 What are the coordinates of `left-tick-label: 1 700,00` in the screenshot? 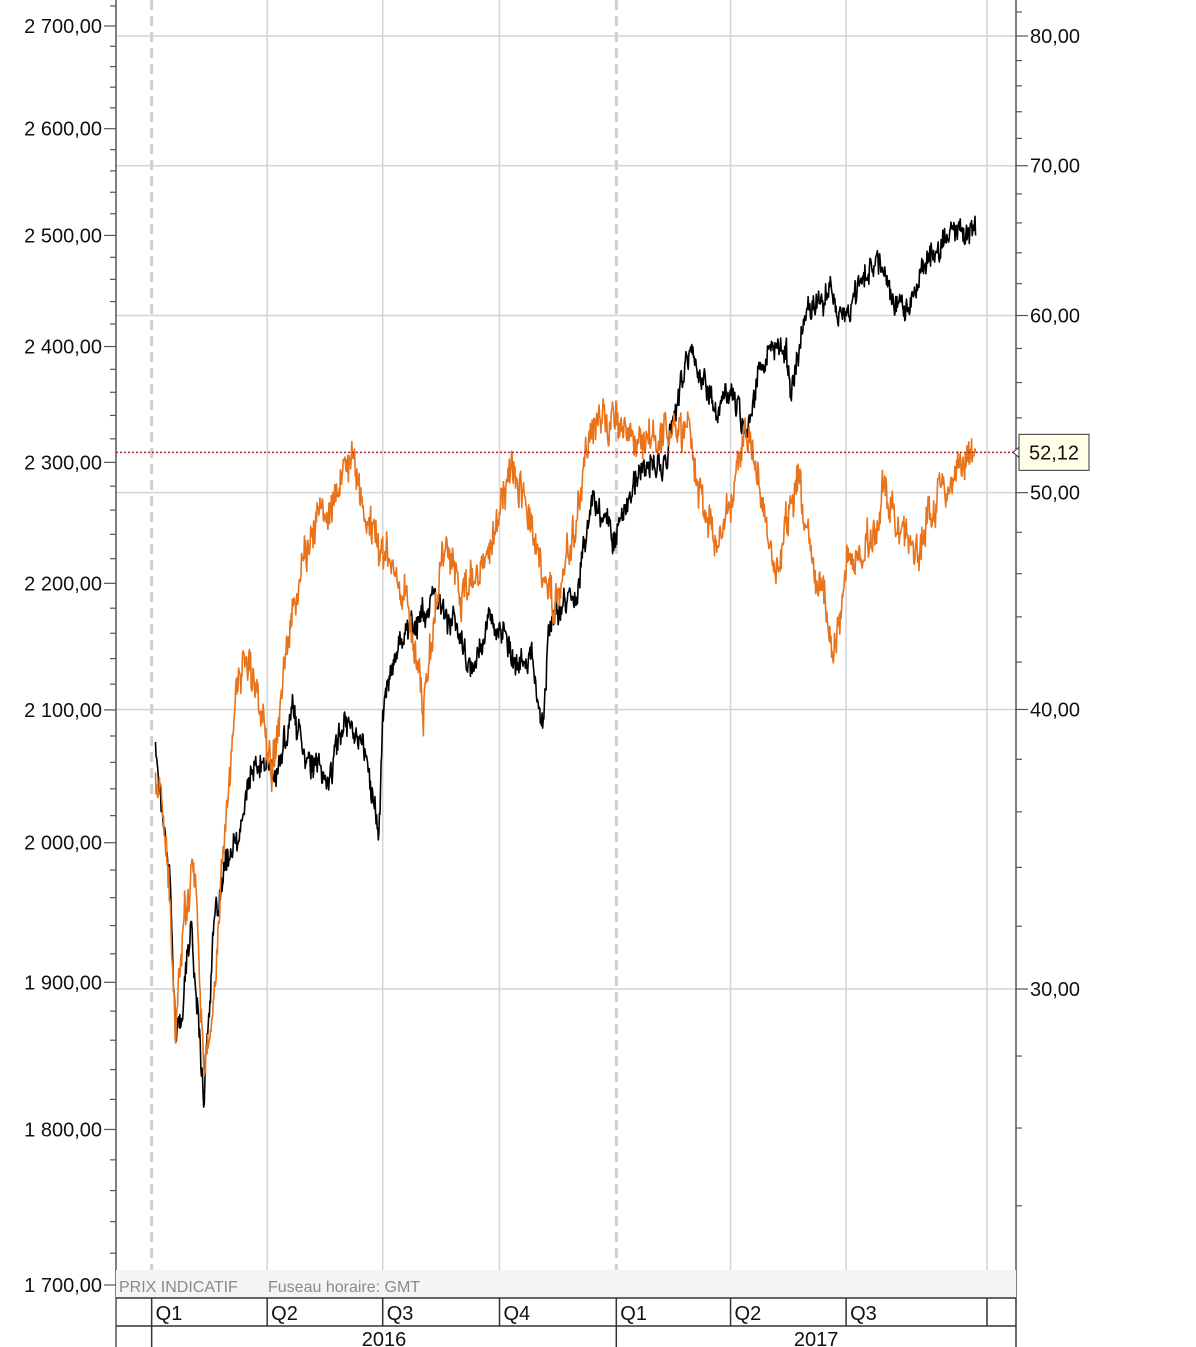 It's located at (63, 1286).